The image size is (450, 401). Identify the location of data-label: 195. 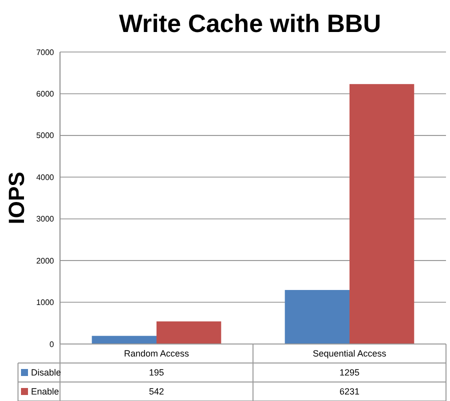
(156, 373).